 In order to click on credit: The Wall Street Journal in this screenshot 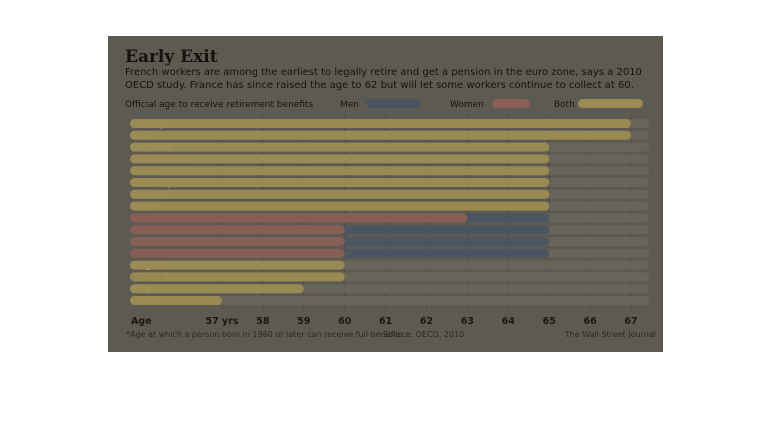, I will do `click(610, 334)`.